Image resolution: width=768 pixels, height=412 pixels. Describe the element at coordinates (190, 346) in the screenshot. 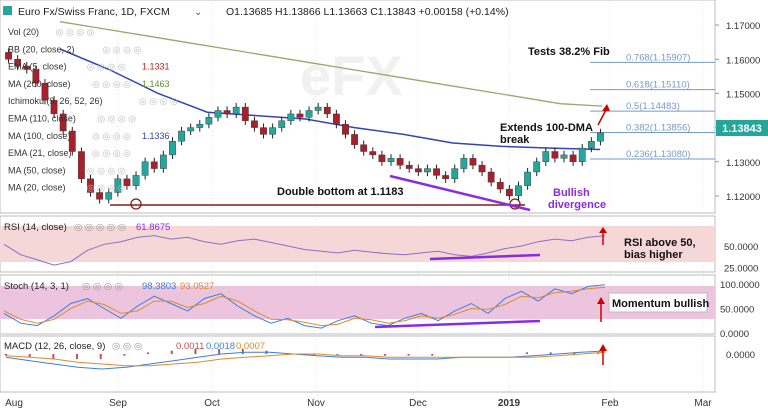

I see `macd-value-1: 0.0011` at that location.